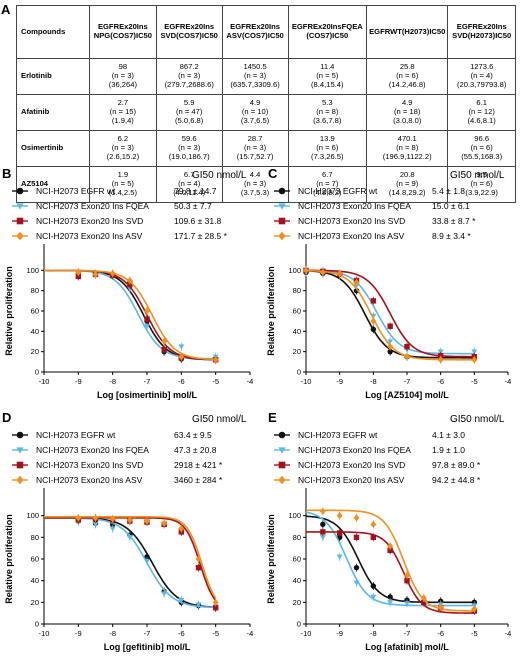  Describe the element at coordinates (201, 236) in the screenshot. I see `gi50-value: 171.7 ± 28.5 *` at that location.